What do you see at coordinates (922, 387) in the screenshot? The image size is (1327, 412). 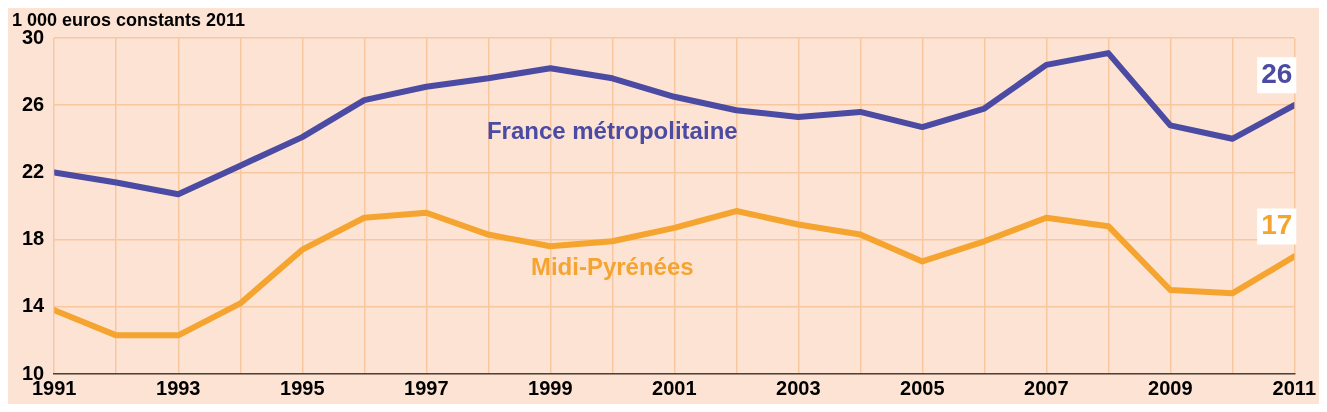 I see `x-tick-label: 2005` at bounding box center [922, 387].